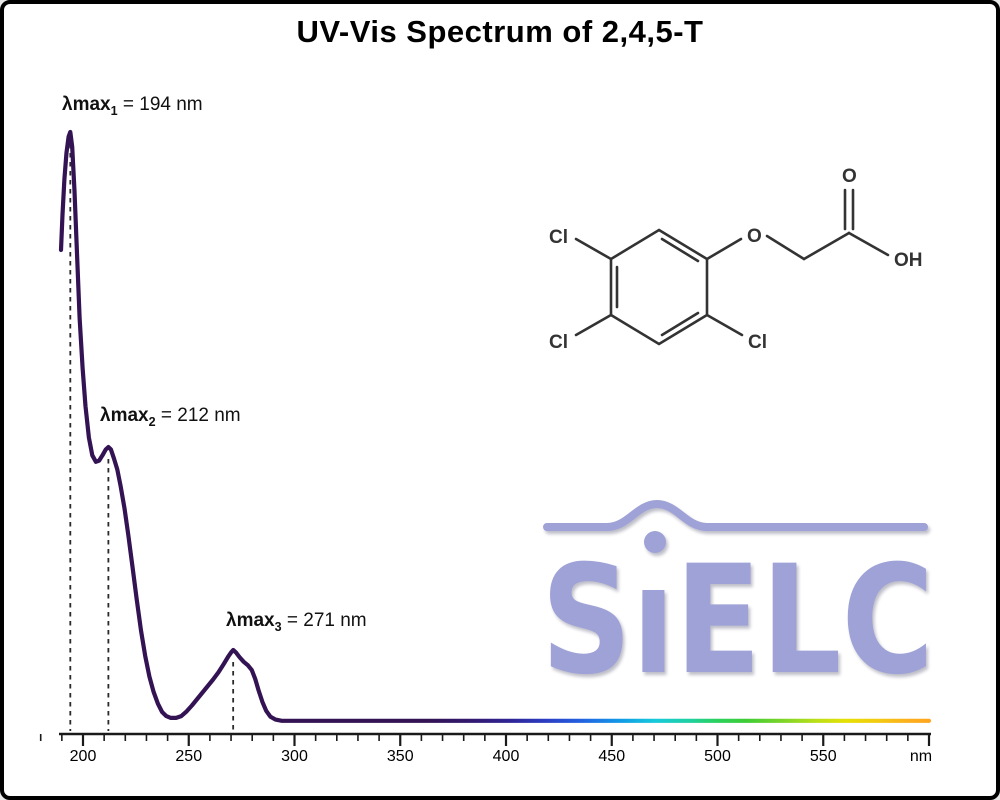 The width and height of the screenshot is (1000, 800). Describe the element at coordinates (558, 237) in the screenshot. I see `cl-top-left-label: Cl` at that location.